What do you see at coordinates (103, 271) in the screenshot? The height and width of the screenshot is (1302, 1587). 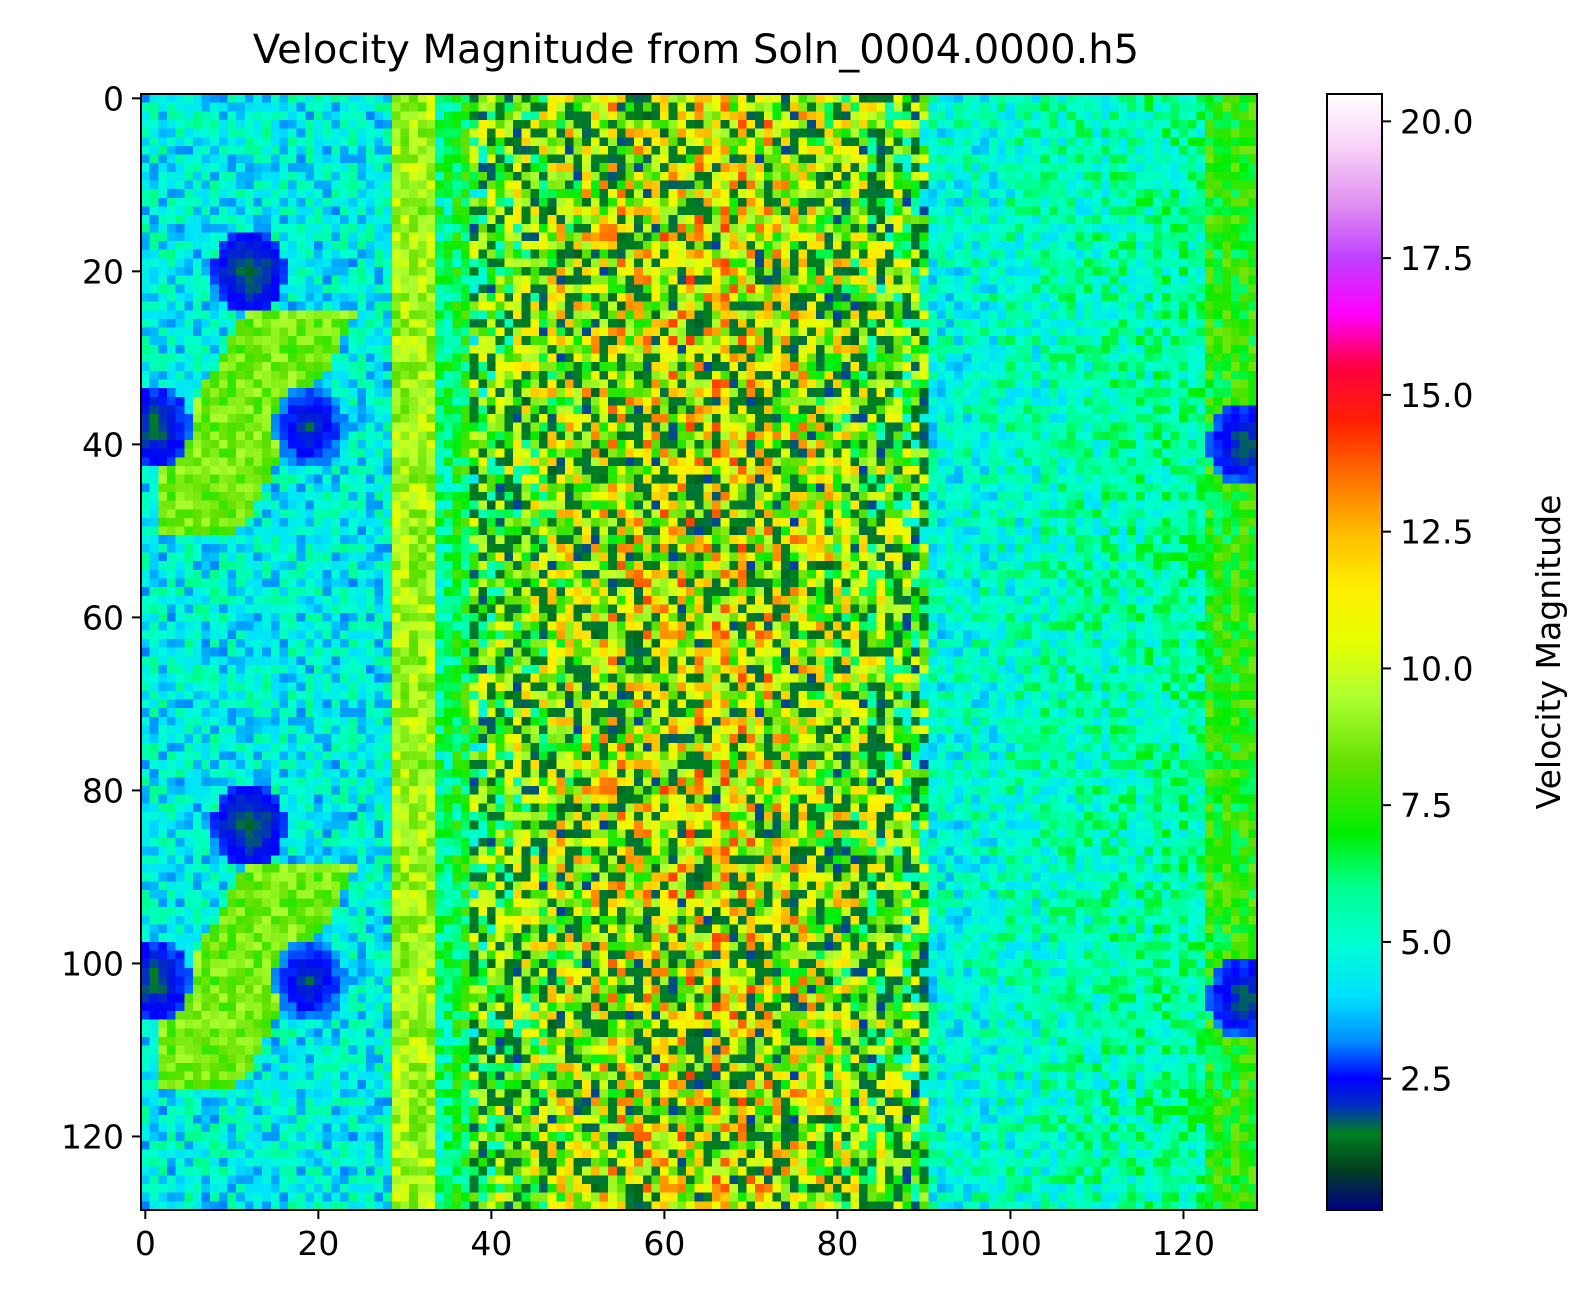 I see `y-tick-label: 20` at bounding box center [103, 271].